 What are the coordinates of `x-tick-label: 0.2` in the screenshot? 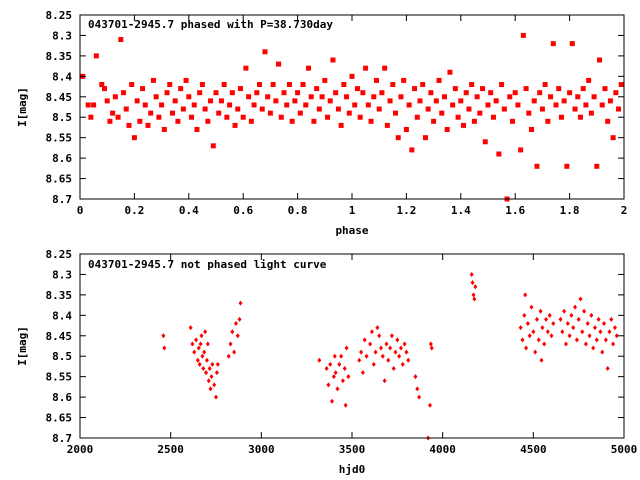 It's located at (134, 210).